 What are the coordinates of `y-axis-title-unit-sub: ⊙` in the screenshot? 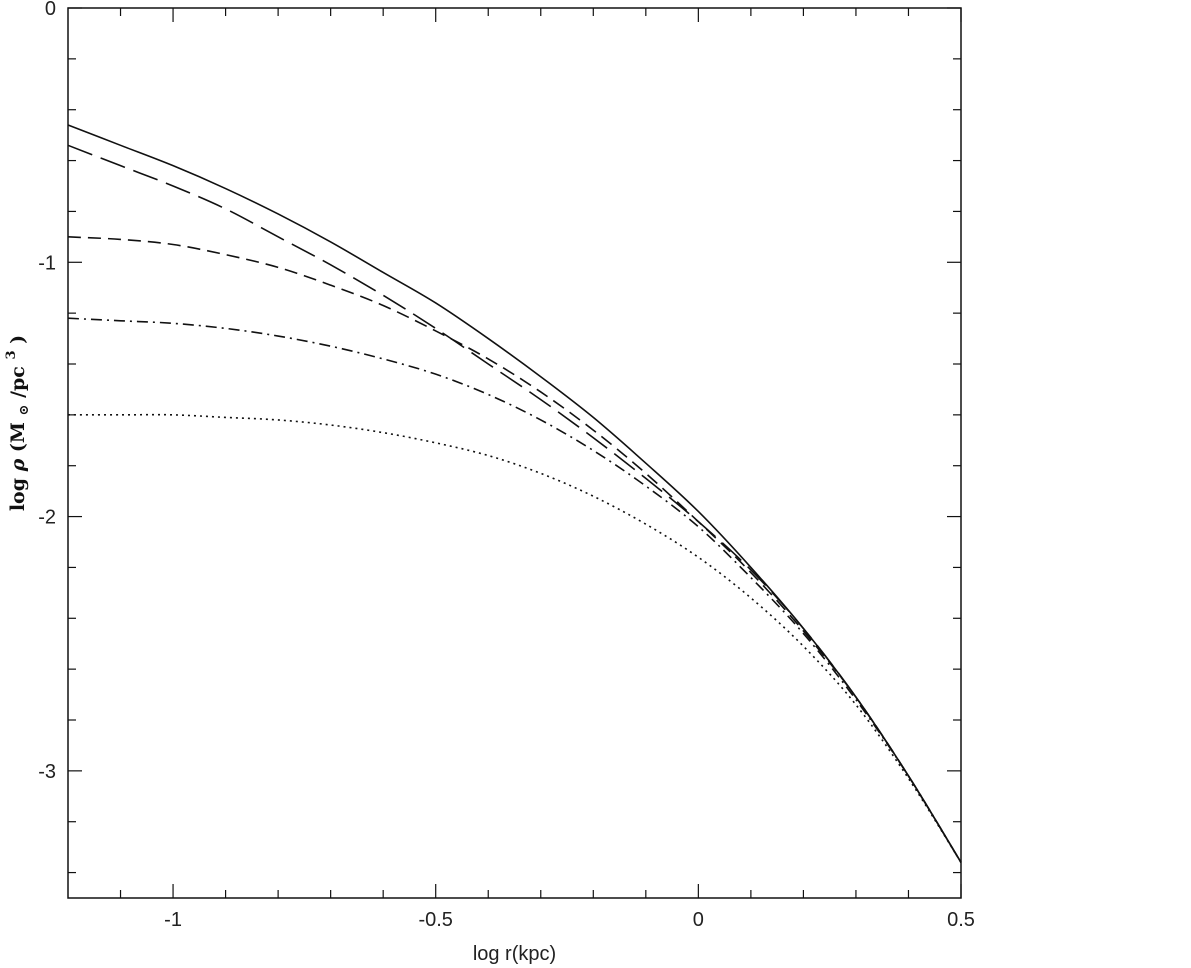 It's located at (24, 410).